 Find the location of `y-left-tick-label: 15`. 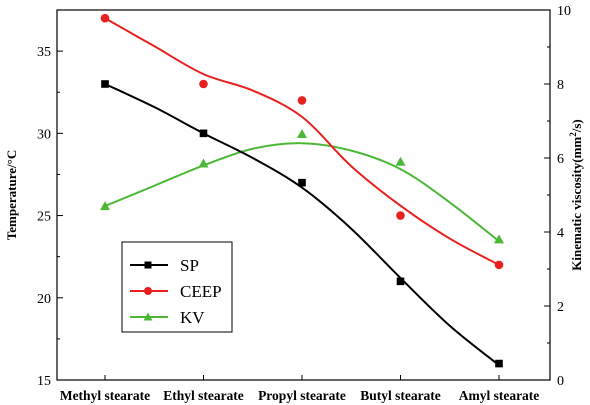

y-left-tick-label: 15 is located at coordinates (44, 381).